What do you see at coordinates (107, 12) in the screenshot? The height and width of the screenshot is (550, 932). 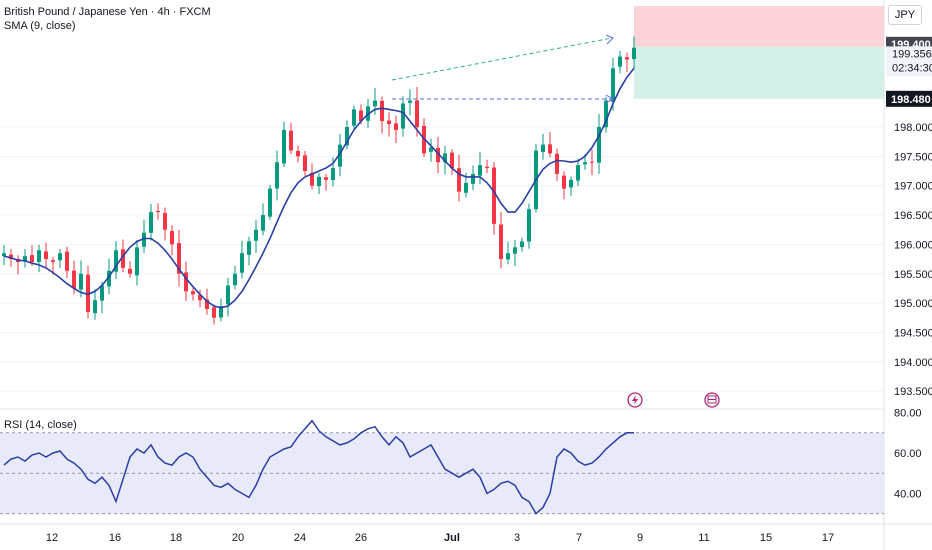 I see `symbol-legend: British Pound / Japanese Yen · 4h · FXCM` at bounding box center [107, 12].